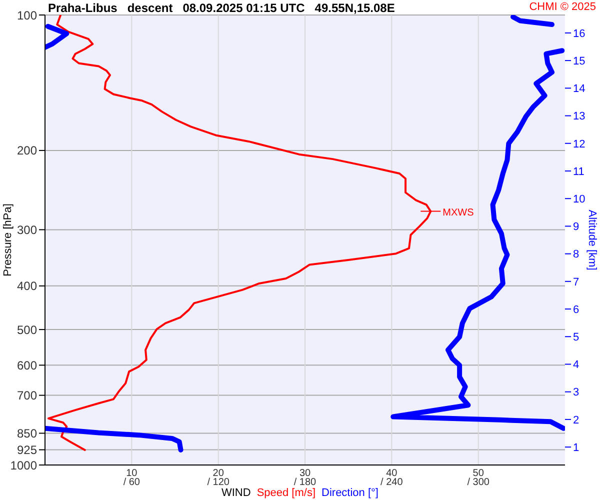 The width and height of the screenshot is (600, 500). What do you see at coordinates (579, 89) in the screenshot?
I see `y2-tick-label: 14` at bounding box center [579, 89].